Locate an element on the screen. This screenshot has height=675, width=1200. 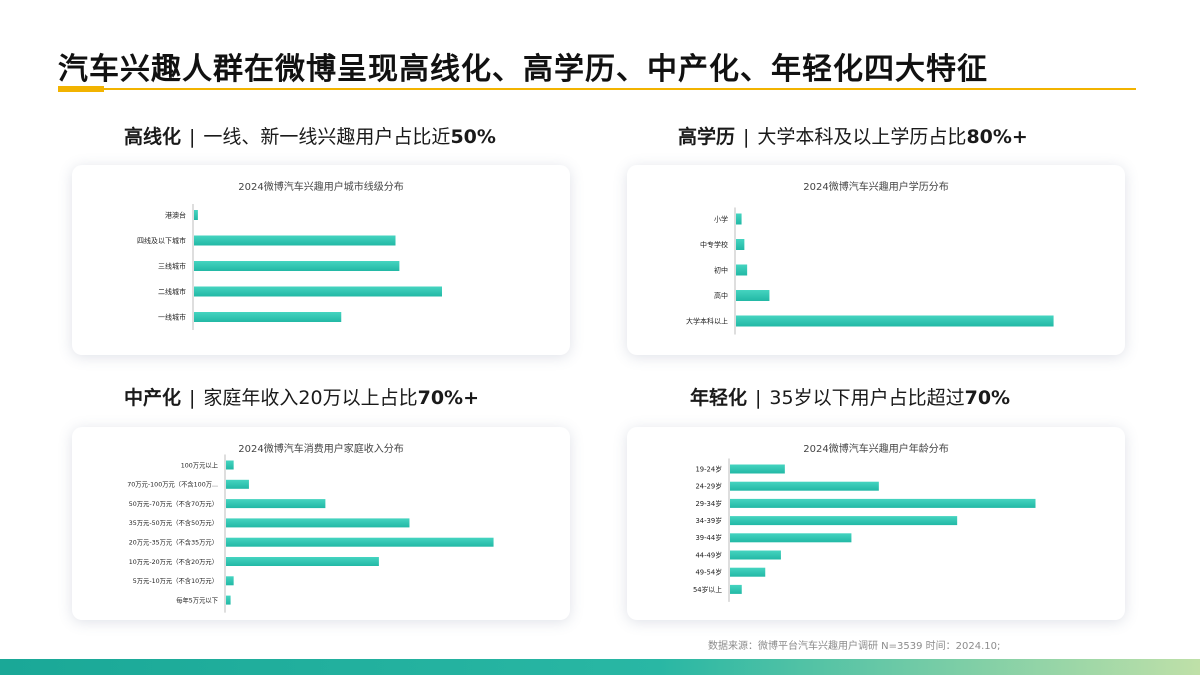
category-label: 19-24岁 is located at coordinates (708, 468).